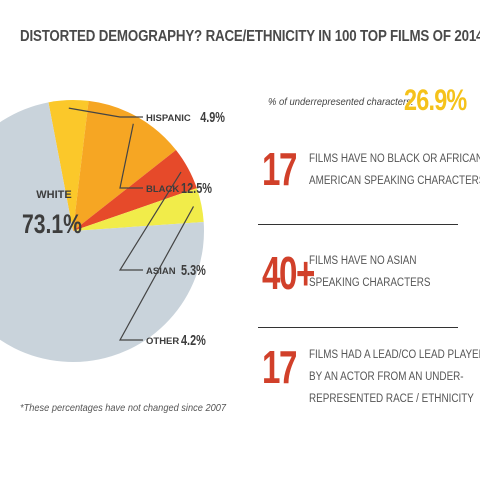  Describe the element at coordinates (370, 283) in the screenshot. I see `stat-2-line-2: SPEAKING CHARACTERS` at that location.